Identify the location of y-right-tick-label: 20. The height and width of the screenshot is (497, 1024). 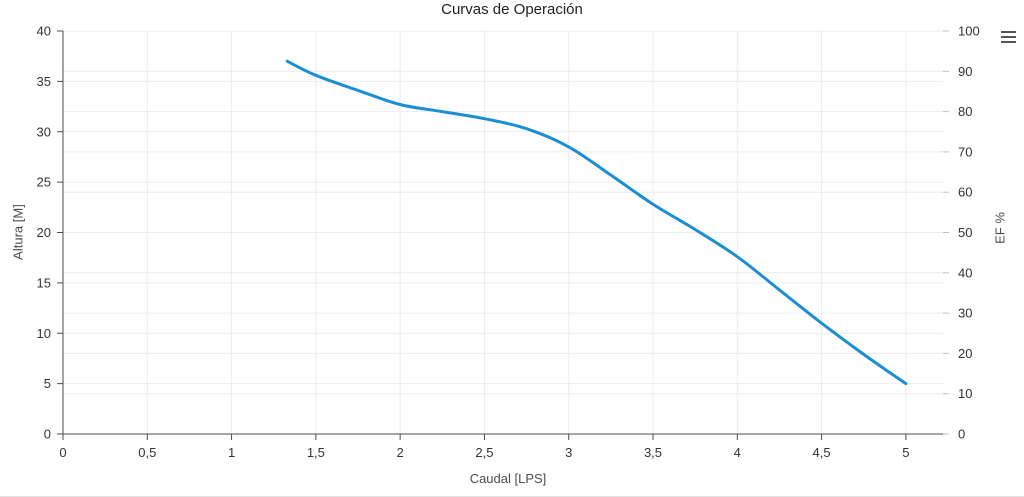
(965, 353).